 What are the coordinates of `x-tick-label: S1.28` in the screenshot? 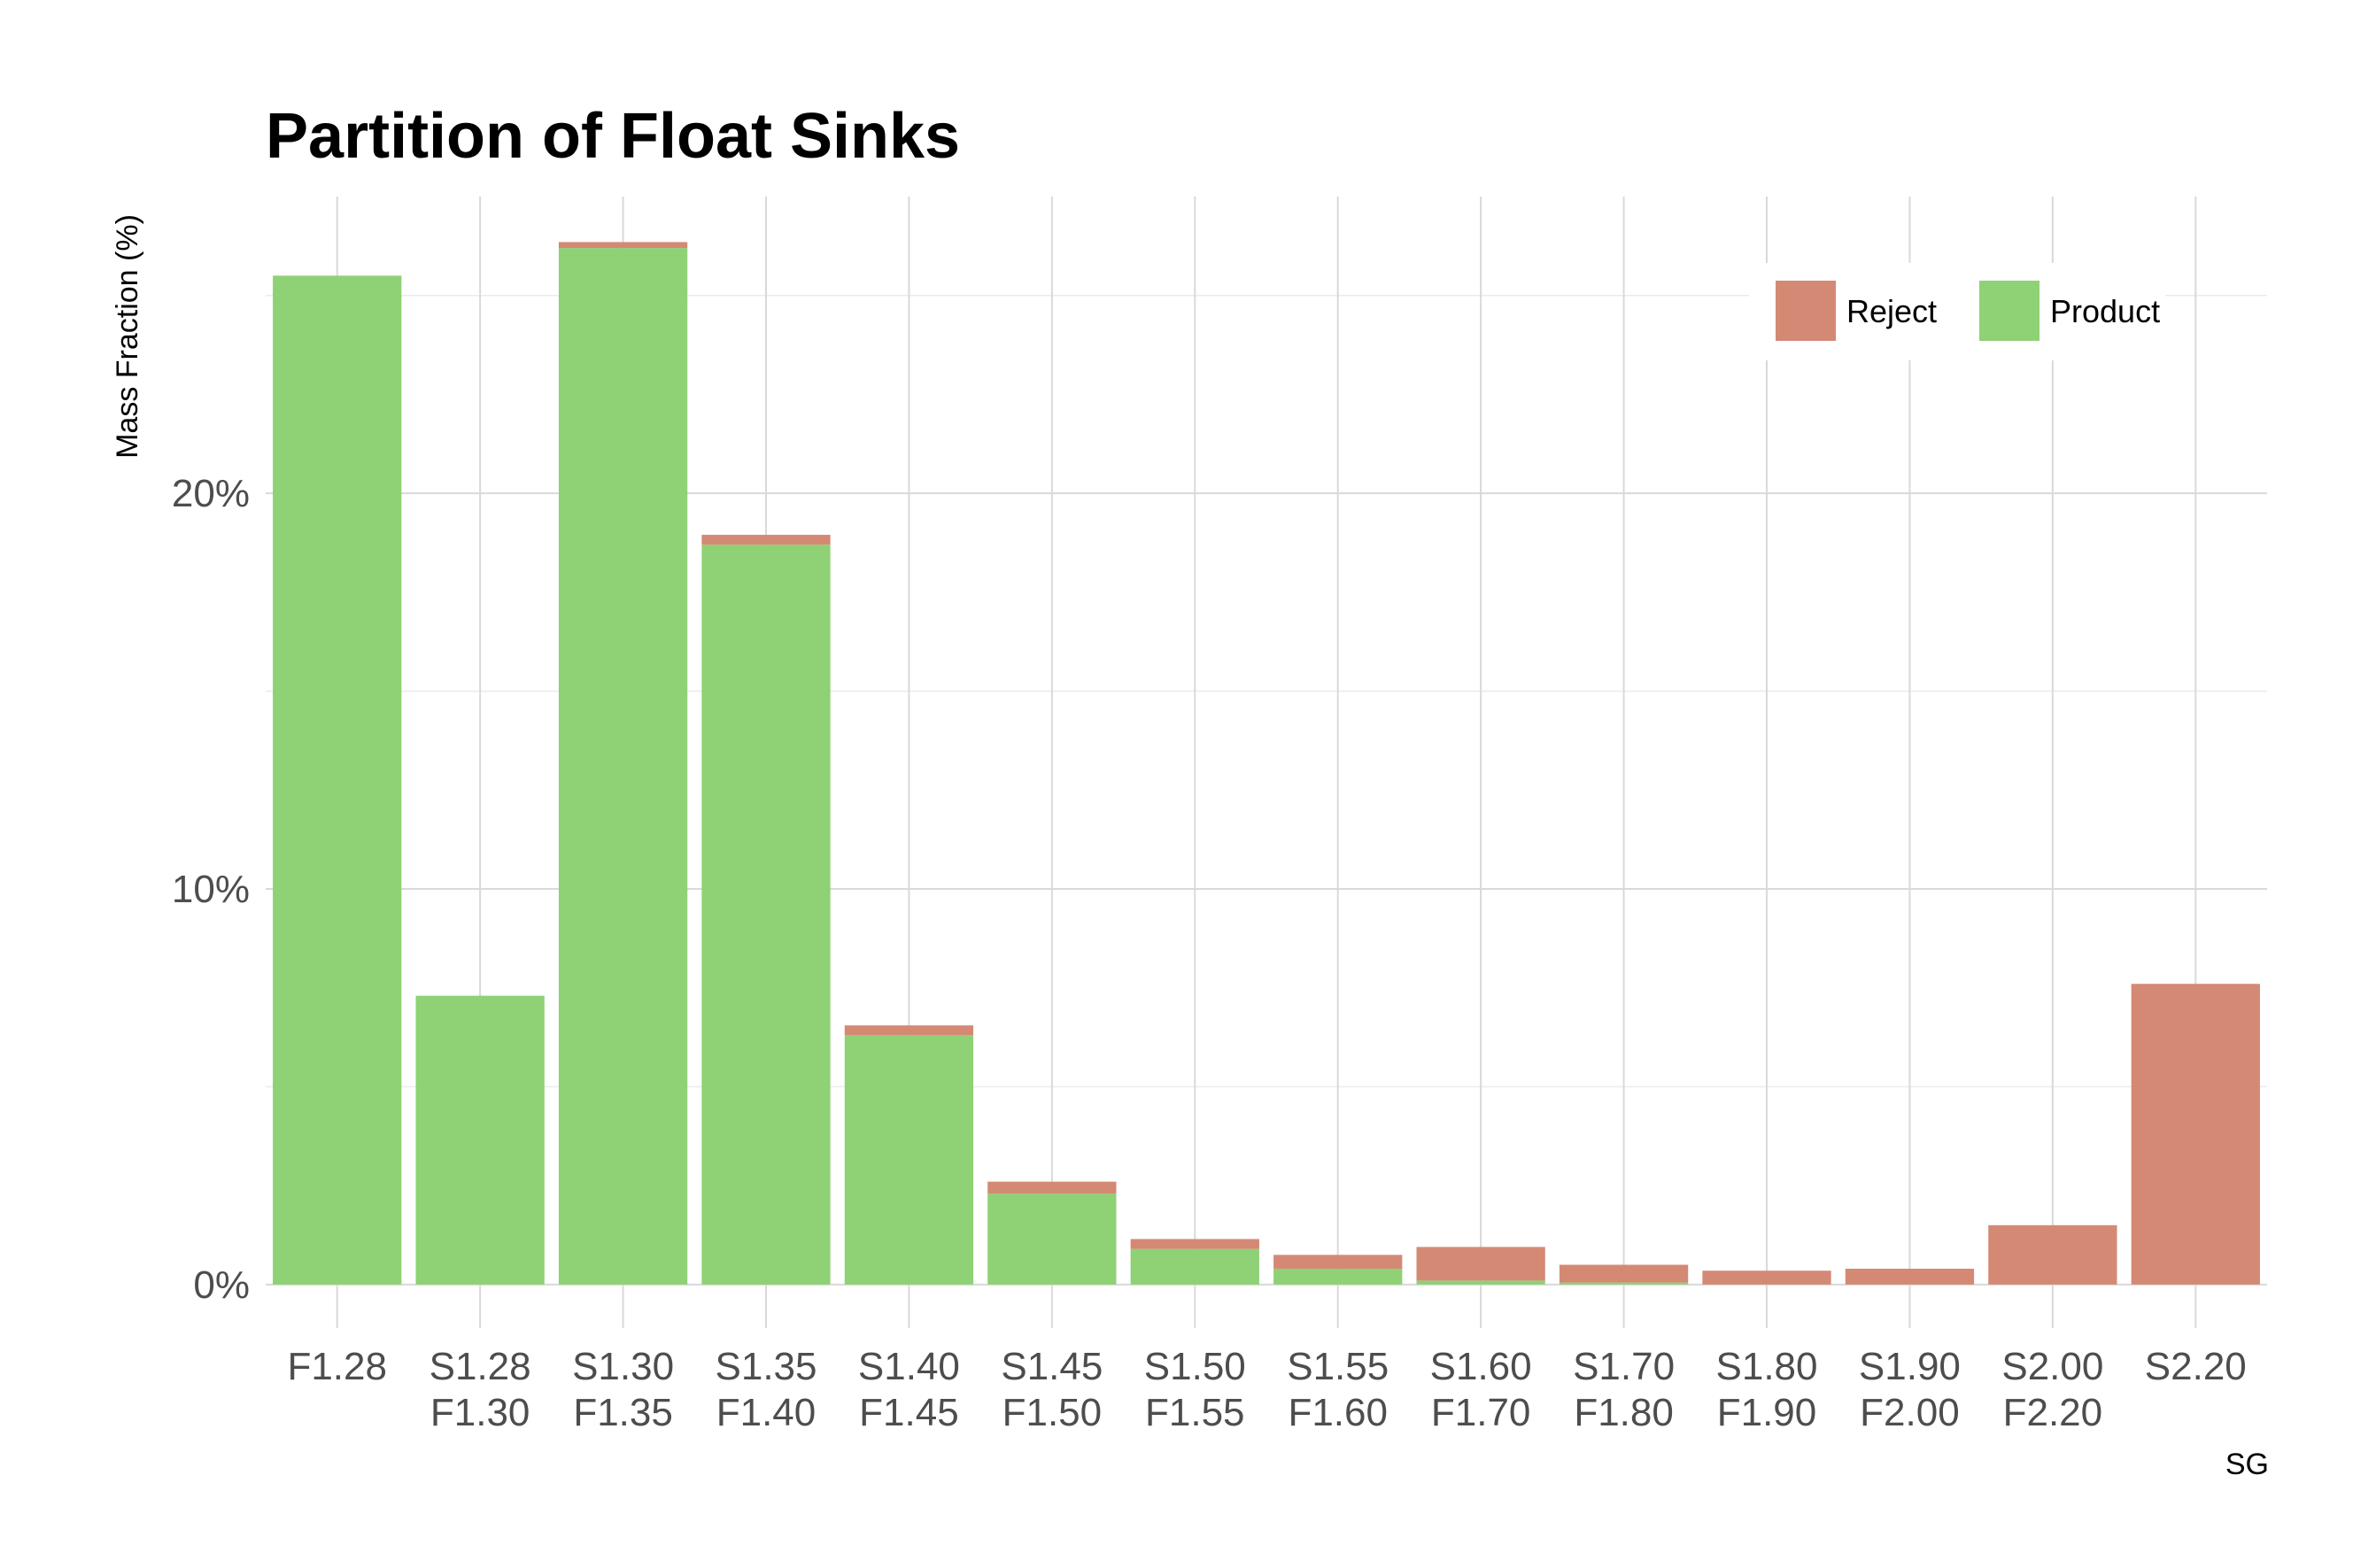 It's located at (480, 1366).